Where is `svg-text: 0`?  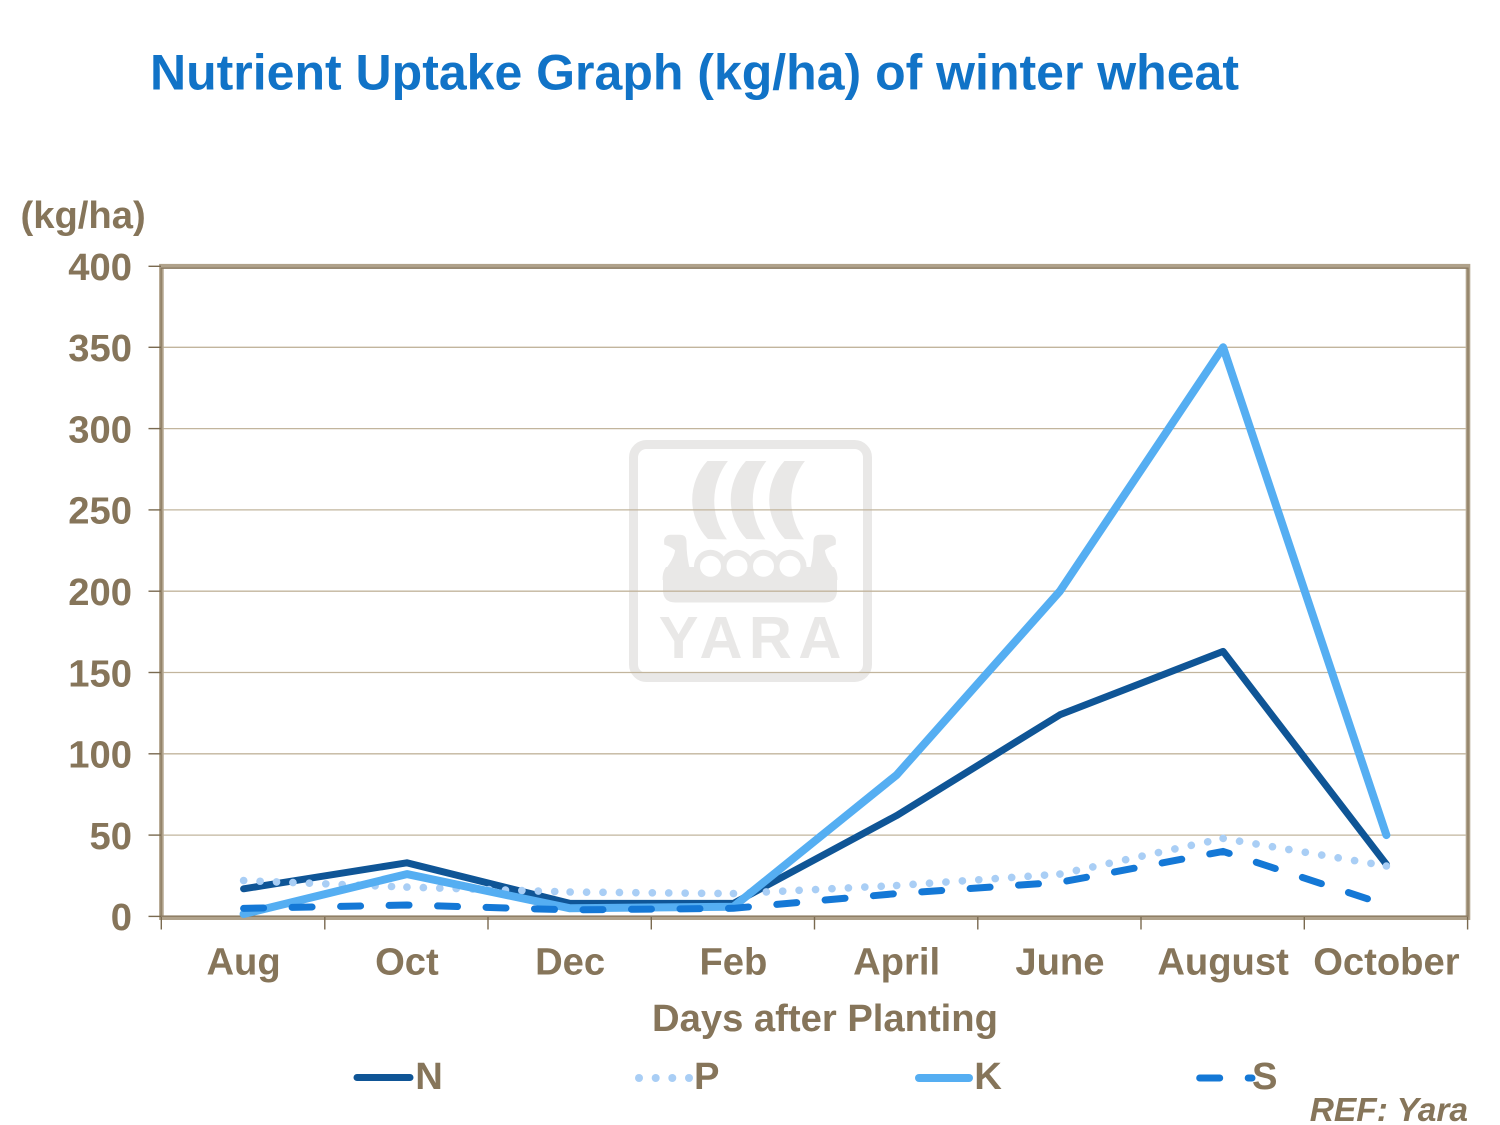
svg-text: 0 is located at coordinates (121, 917).